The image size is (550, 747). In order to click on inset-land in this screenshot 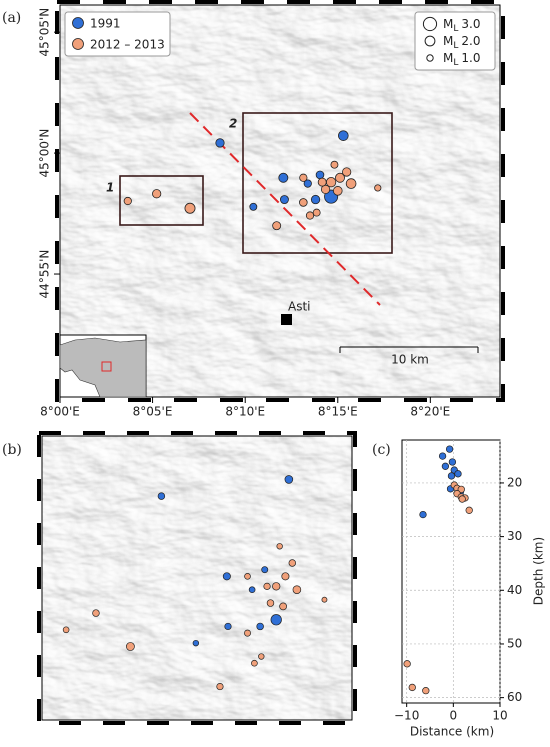, I will do `click(103, 367)`.